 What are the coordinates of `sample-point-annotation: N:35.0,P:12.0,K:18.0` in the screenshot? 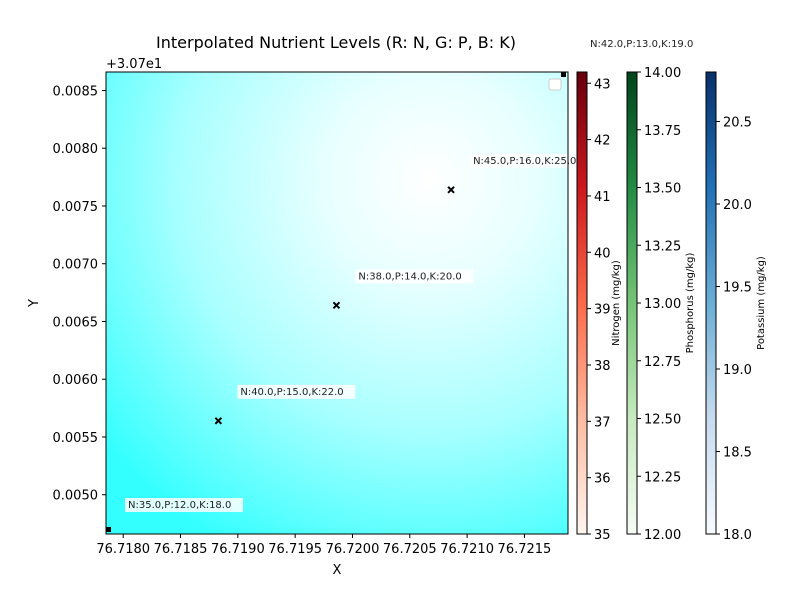 It's located at (184, 505).